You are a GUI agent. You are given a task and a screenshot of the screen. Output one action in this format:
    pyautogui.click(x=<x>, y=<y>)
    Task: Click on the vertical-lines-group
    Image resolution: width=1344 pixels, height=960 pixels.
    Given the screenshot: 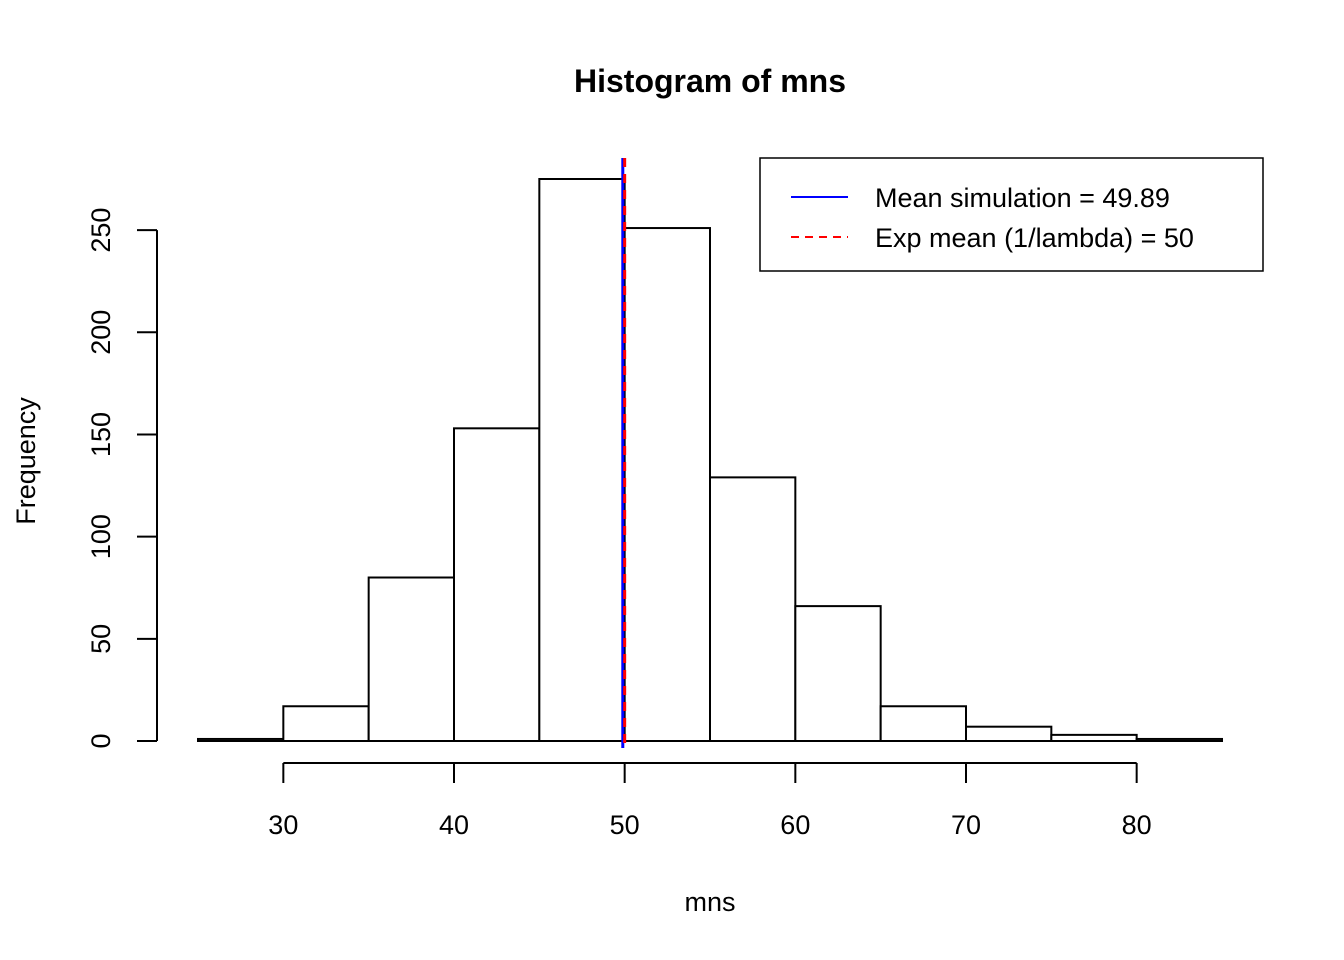 What is the action you would take?
    pyautogui.click(x=624, y=453)
    